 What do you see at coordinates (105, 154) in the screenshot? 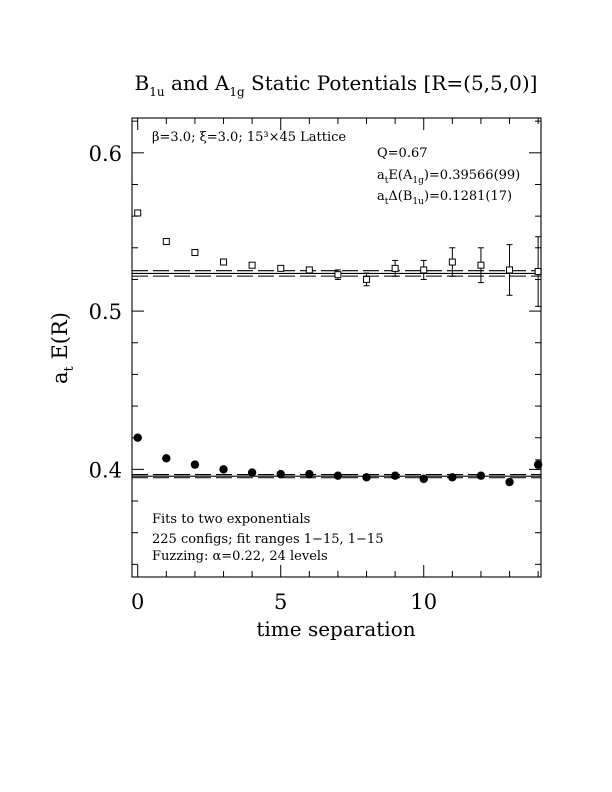
I see `y-tick-label: 0.6` at bounding box center [105, 154].